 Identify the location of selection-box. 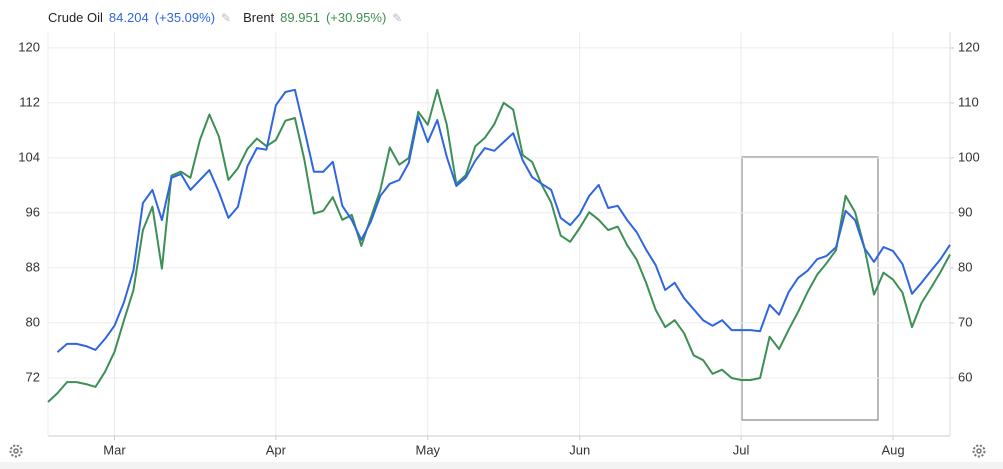
(810, 288).